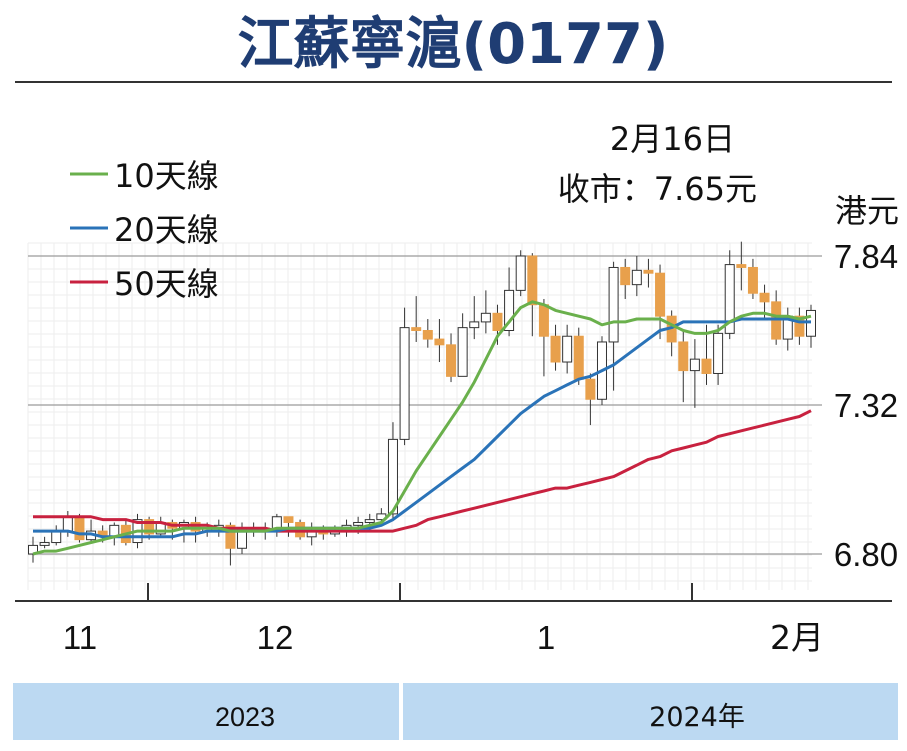 The image size is (907, 751). What do you see at coordinates (697, 717) in the screenshot?
I see `year-label: 2024年` at bounding box center [697, 717].